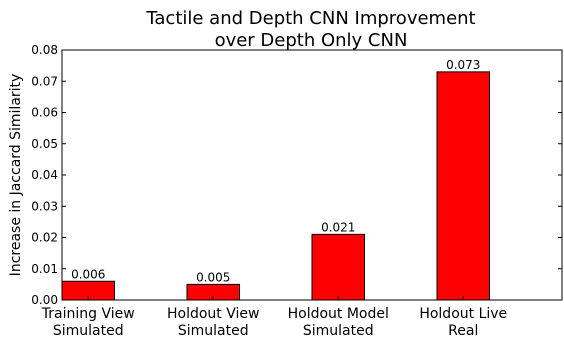 The width and height of the screenshot is (564, 337). I want to click on y-tick-label: 0.01, so click(44, 269).